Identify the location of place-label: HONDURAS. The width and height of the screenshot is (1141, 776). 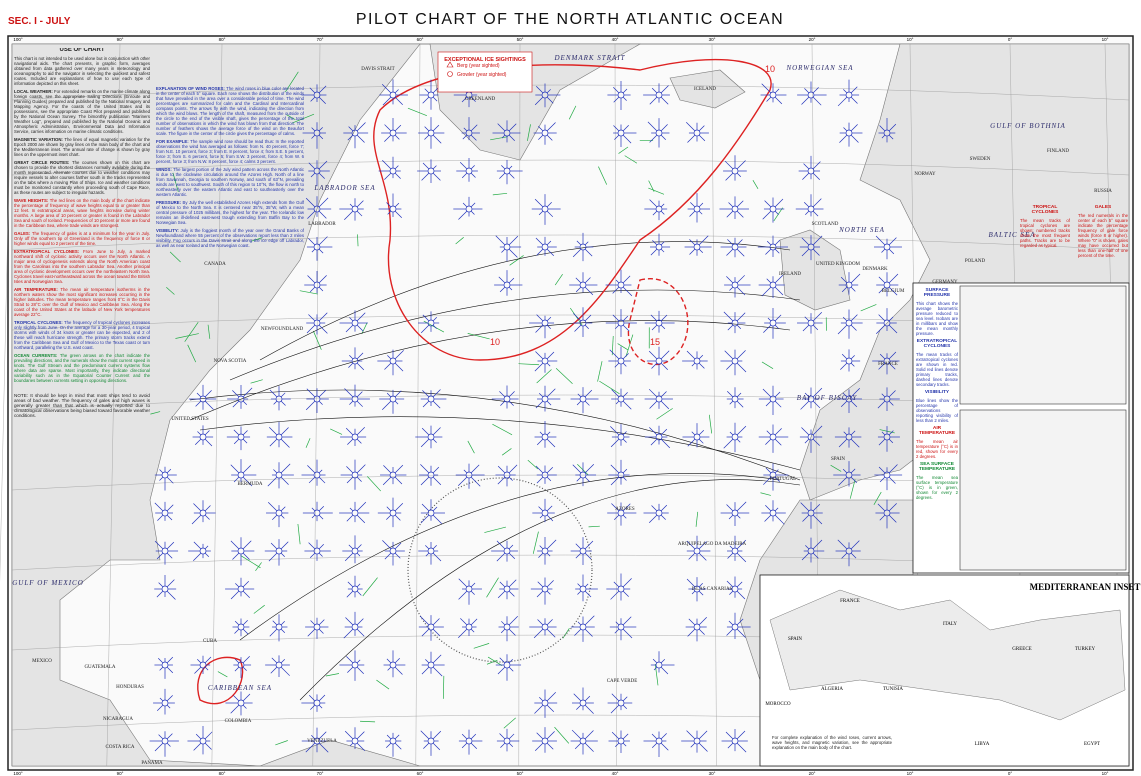
(130, 687).